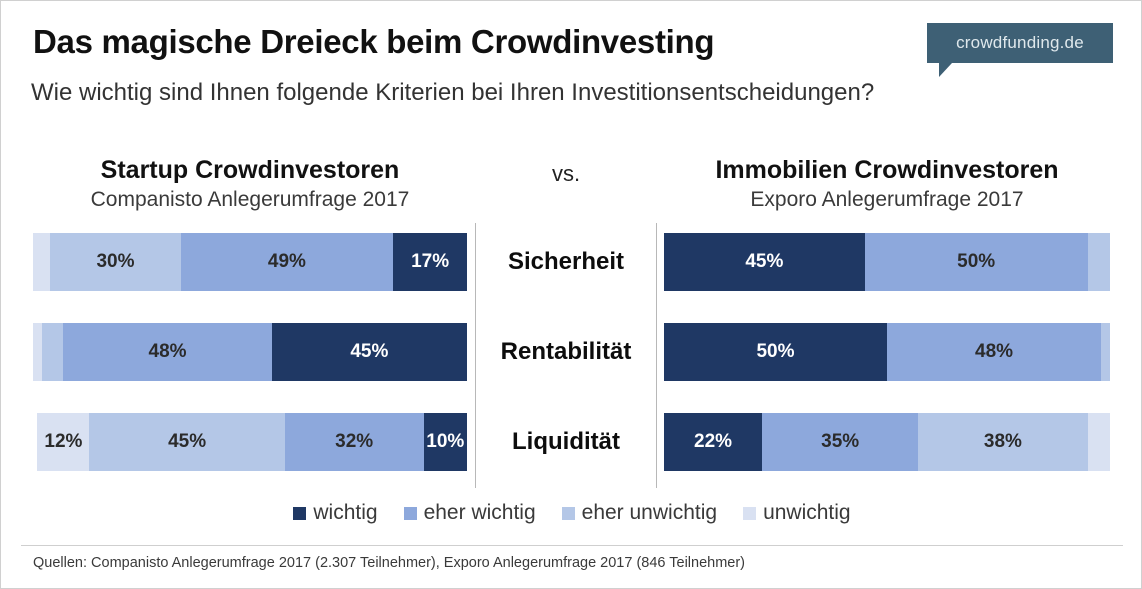 The width and height of the screenshot is (1142, 589). I want to click on logo-label: crowdfunding.de, so click(1020, 42).